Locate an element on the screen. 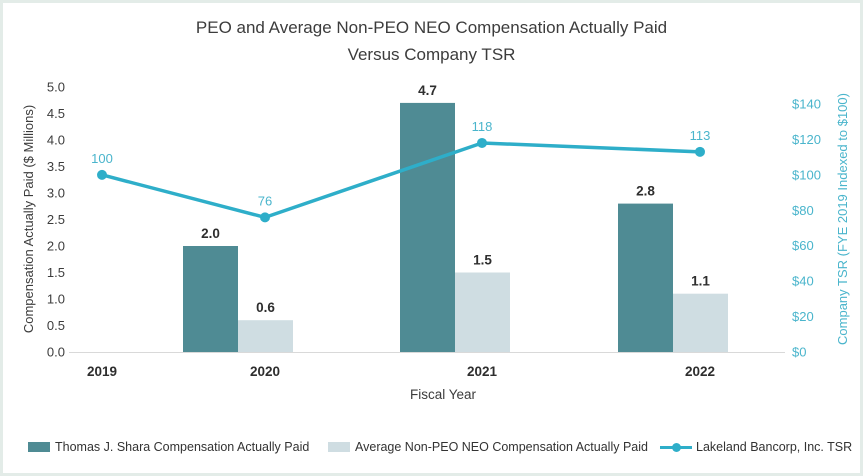 This screenshot has height=476, width=863. left-axis-tick: 3.5 is located at coordinates (56, 166).